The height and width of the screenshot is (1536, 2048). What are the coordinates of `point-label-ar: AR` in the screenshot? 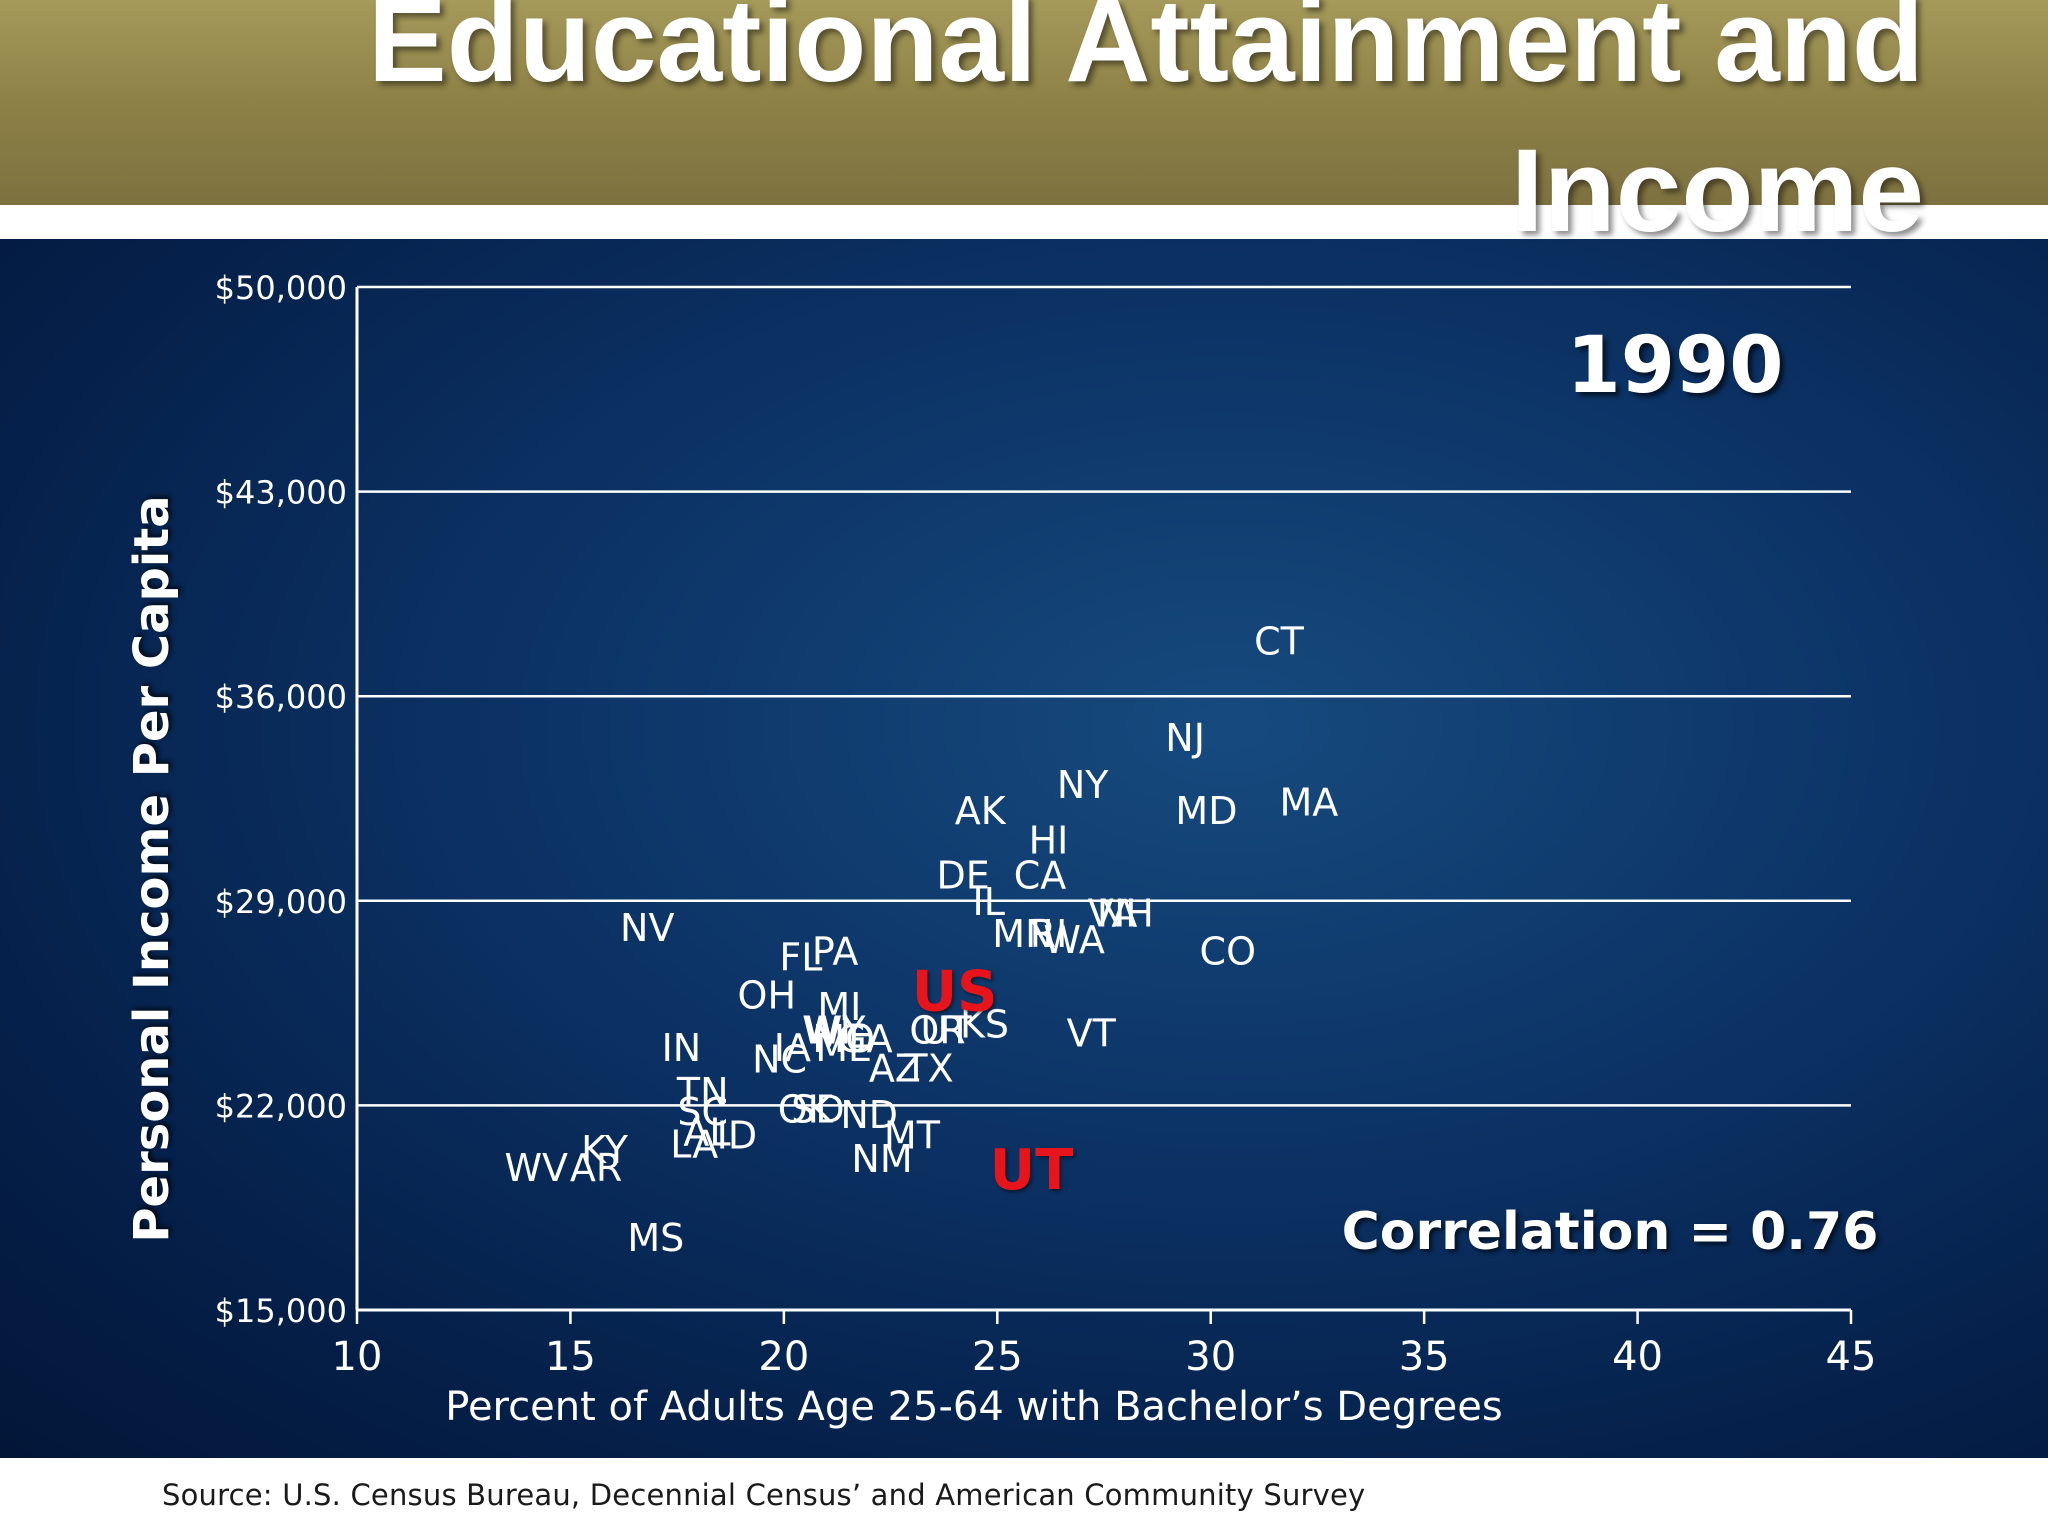 It's located at (596, 1168).